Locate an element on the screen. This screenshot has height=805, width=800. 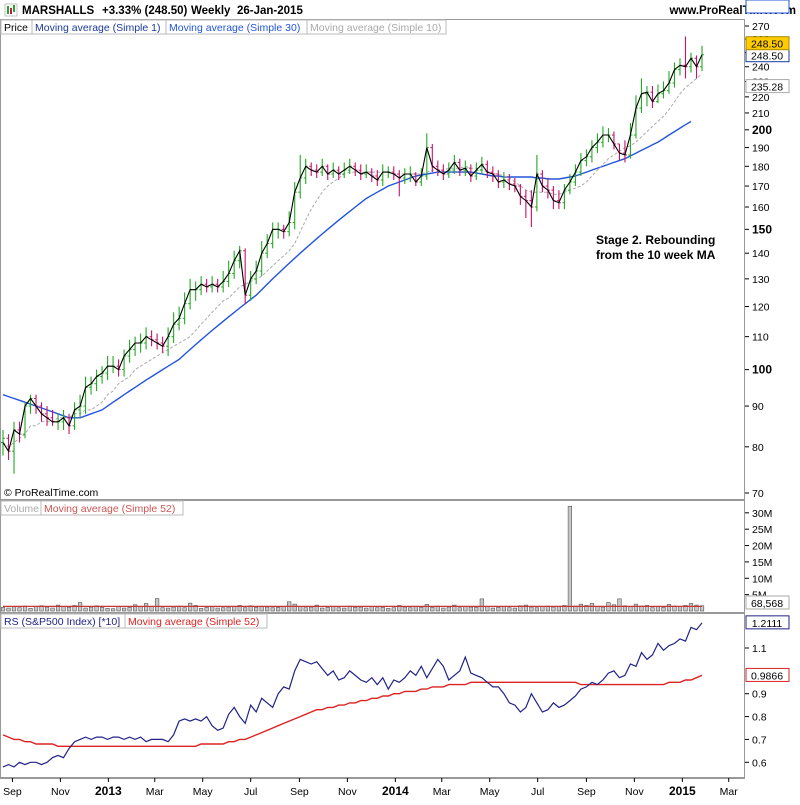
rs-y-axis: 0.6 0.7 0.8 0.9 1.1 0.9866 1.2111 is located at coordinates (767, 692).